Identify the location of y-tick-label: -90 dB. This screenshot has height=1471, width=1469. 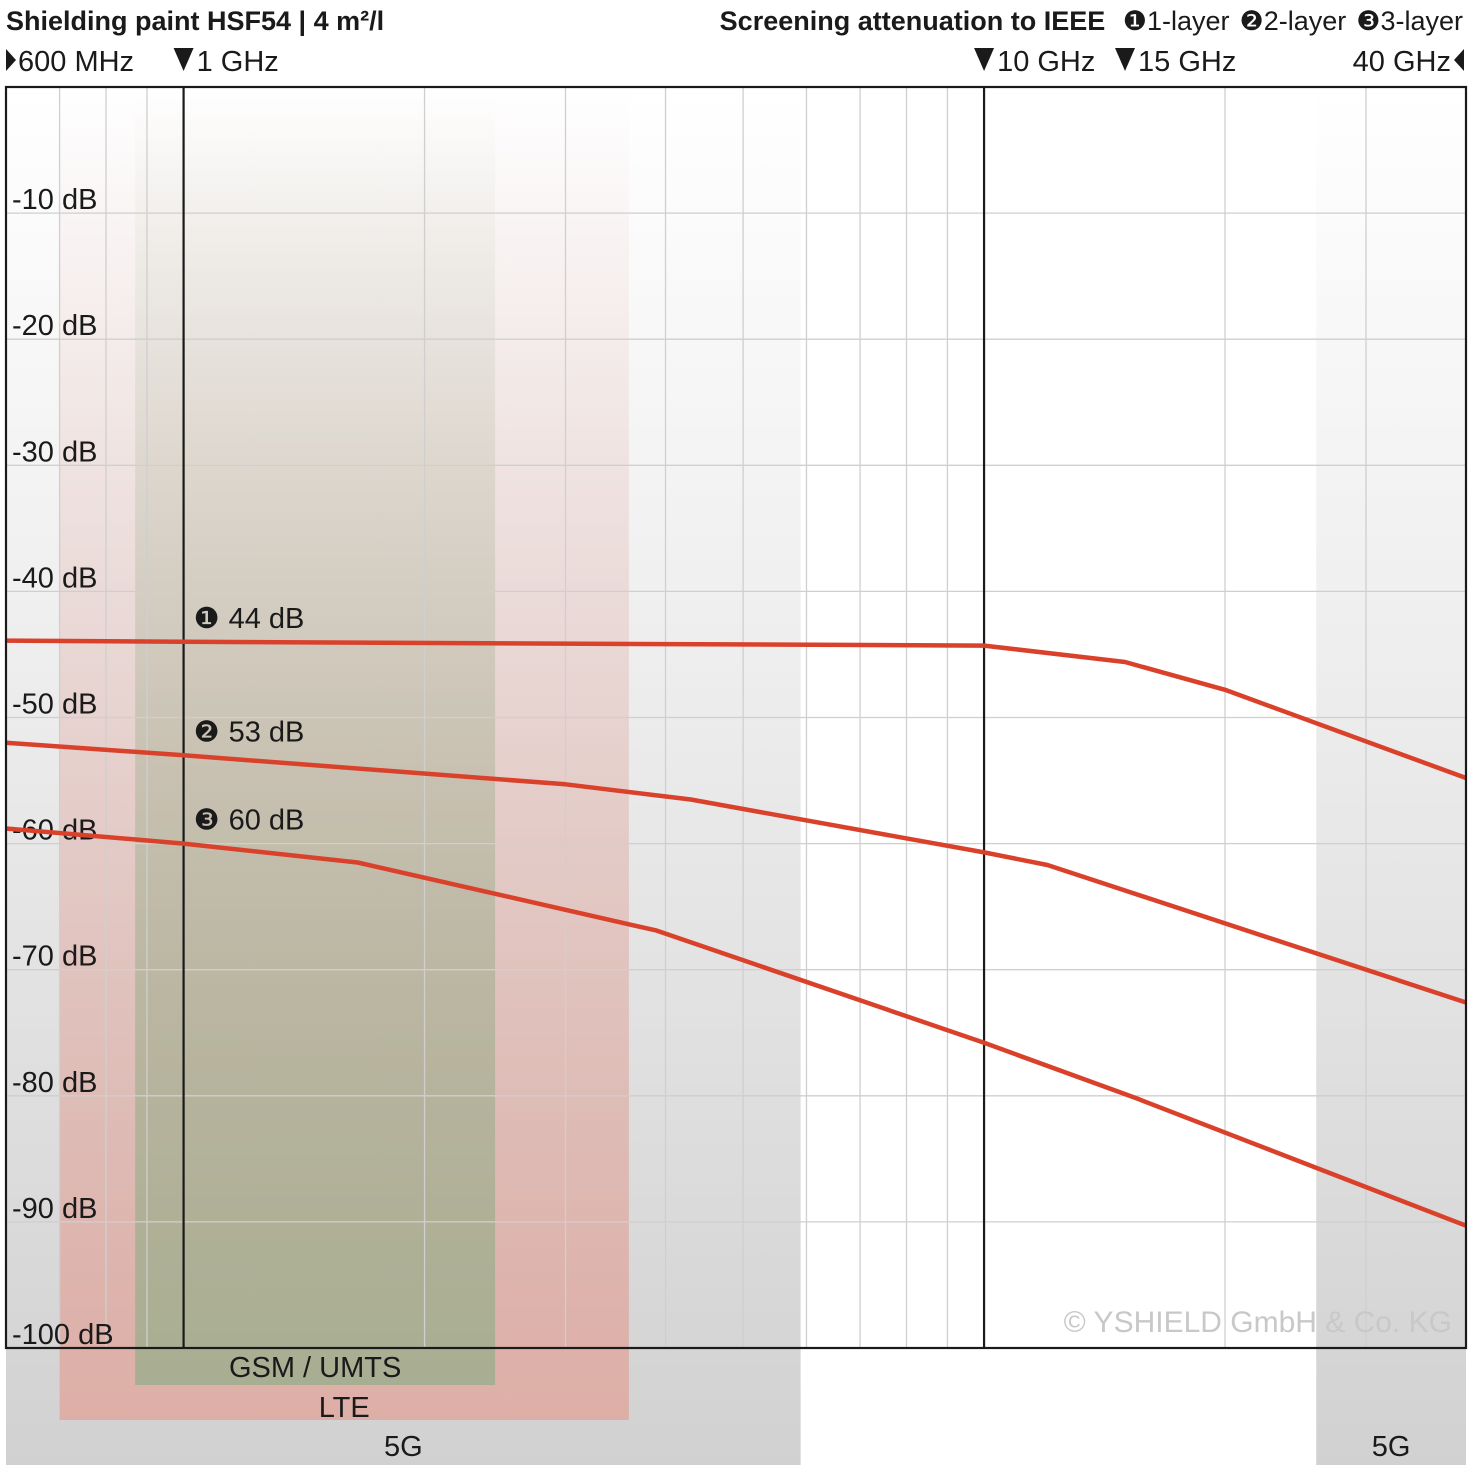
(54, 1209).